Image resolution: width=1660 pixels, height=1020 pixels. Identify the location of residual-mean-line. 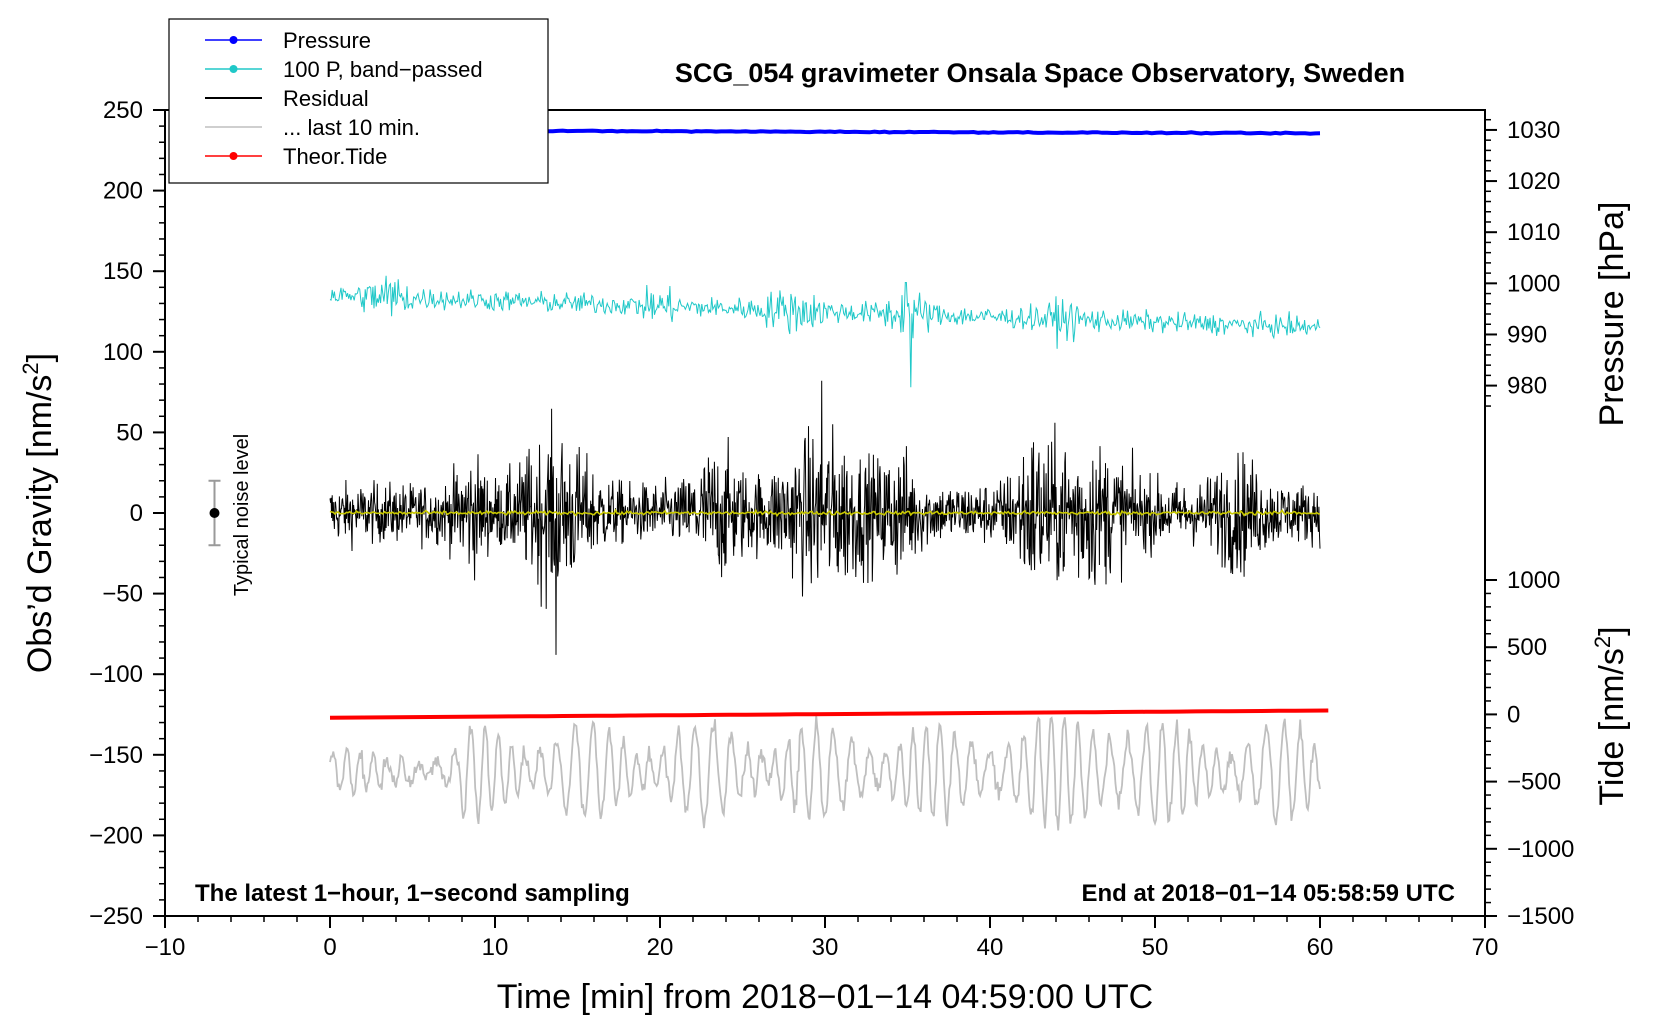
(824, 512).